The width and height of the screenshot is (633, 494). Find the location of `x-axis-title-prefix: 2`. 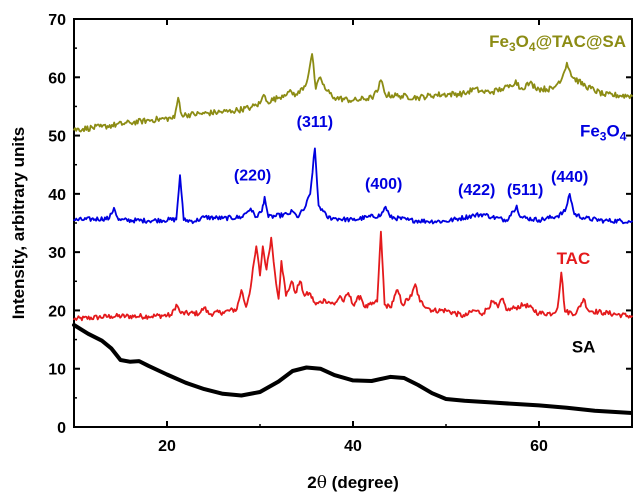

x-axis-title-prefix: 2 is located at coordinates (311, 482).